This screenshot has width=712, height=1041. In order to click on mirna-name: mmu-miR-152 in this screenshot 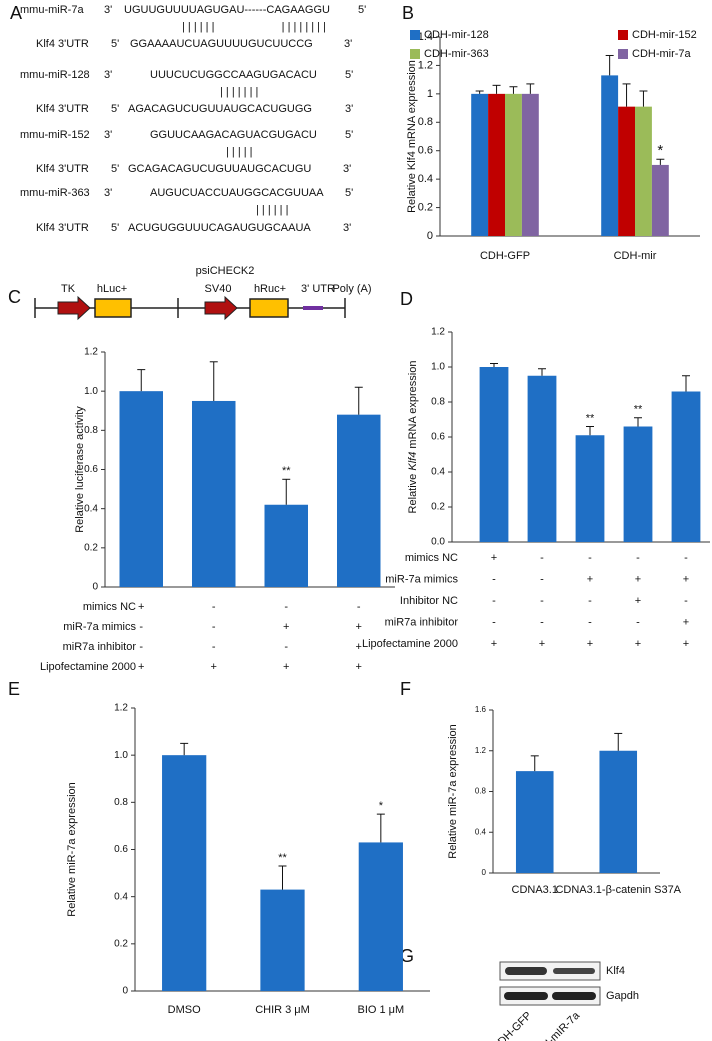, I will do `click(55, 135)`.